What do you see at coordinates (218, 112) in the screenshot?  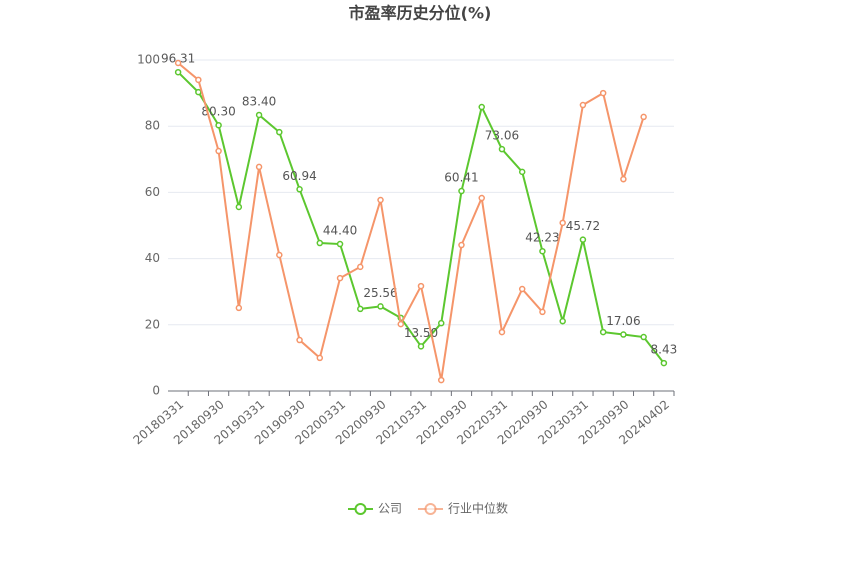 I see `data-label: 80.30` at bounding box center [218, 112].